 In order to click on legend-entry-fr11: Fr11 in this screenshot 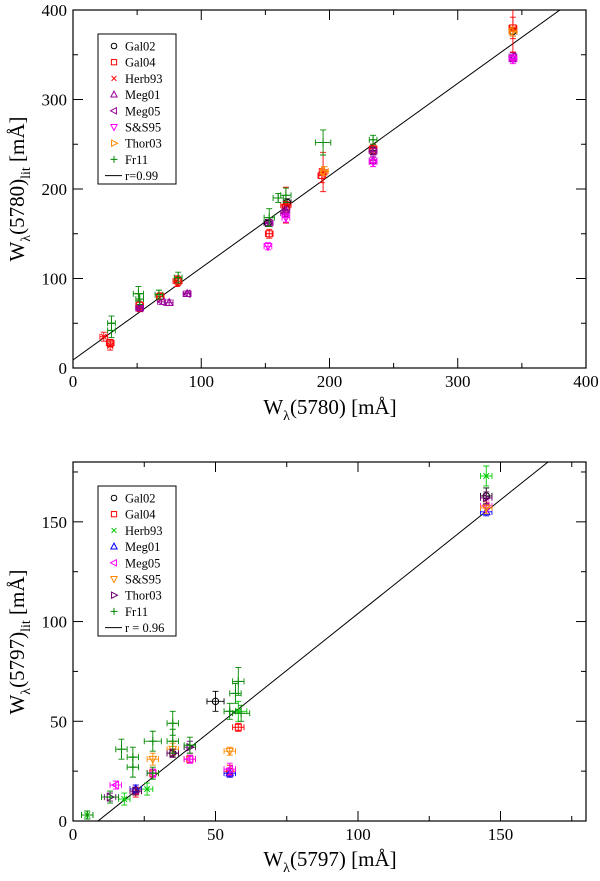, I will do `click(129, 612)`.